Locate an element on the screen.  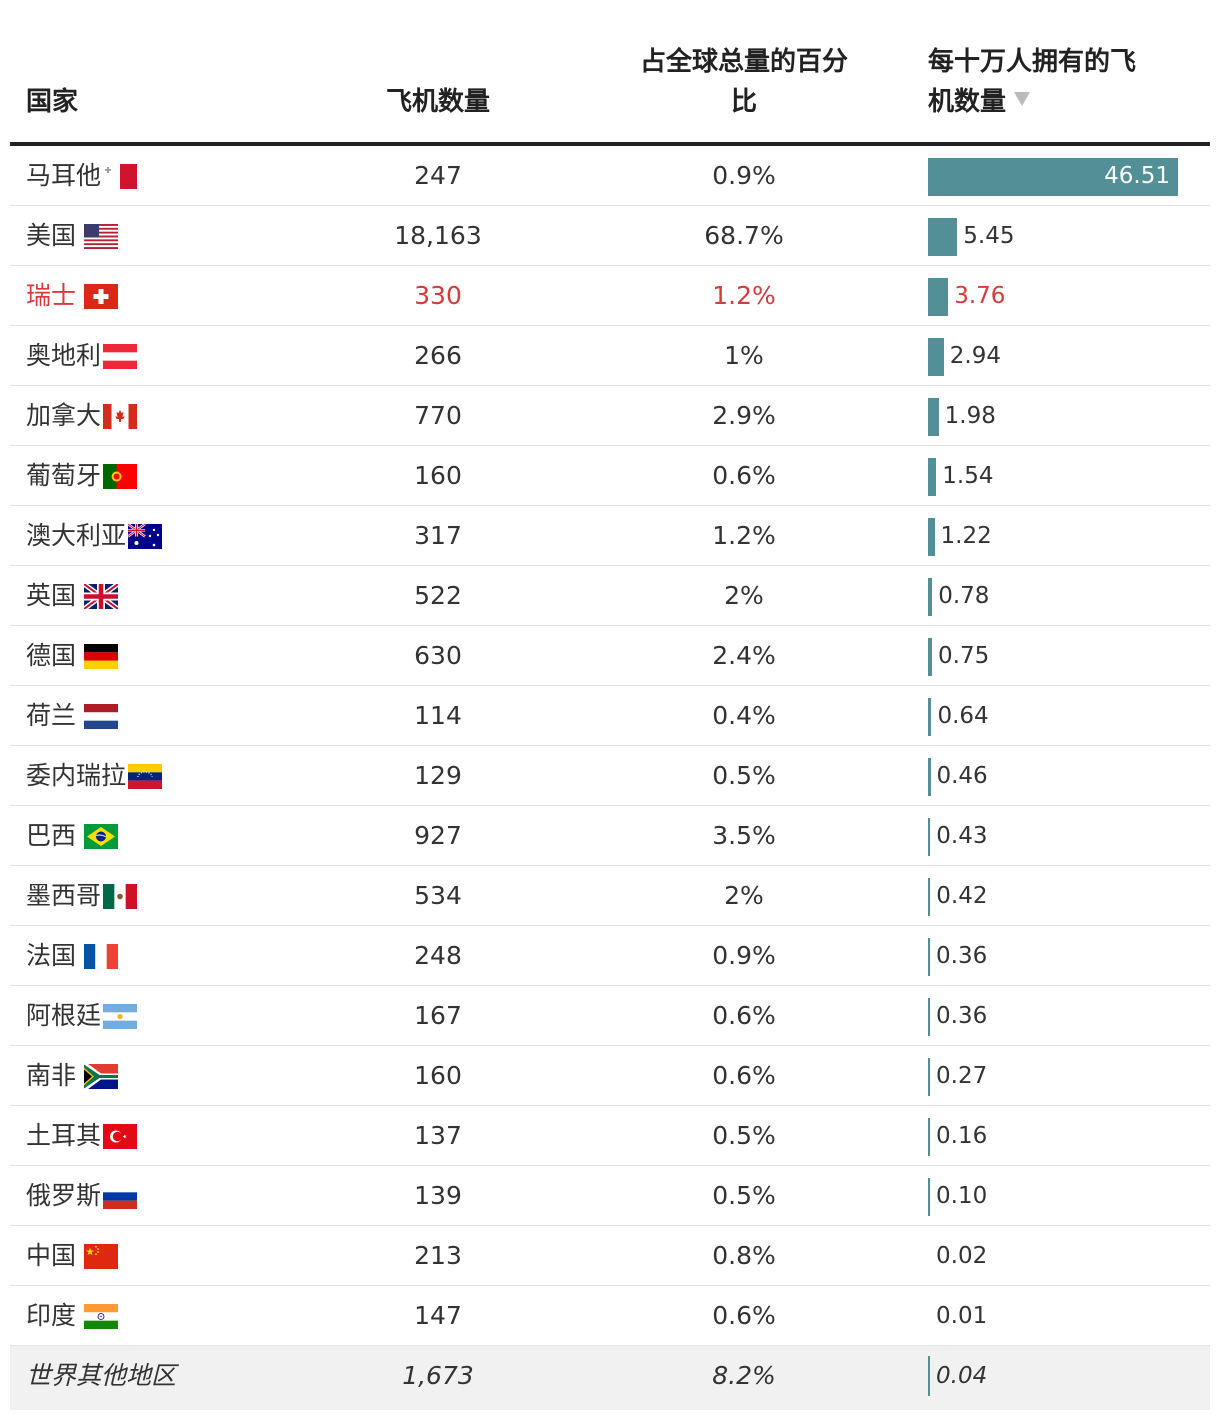
venezuela-flag-icon is located at coordinates (145, 776).